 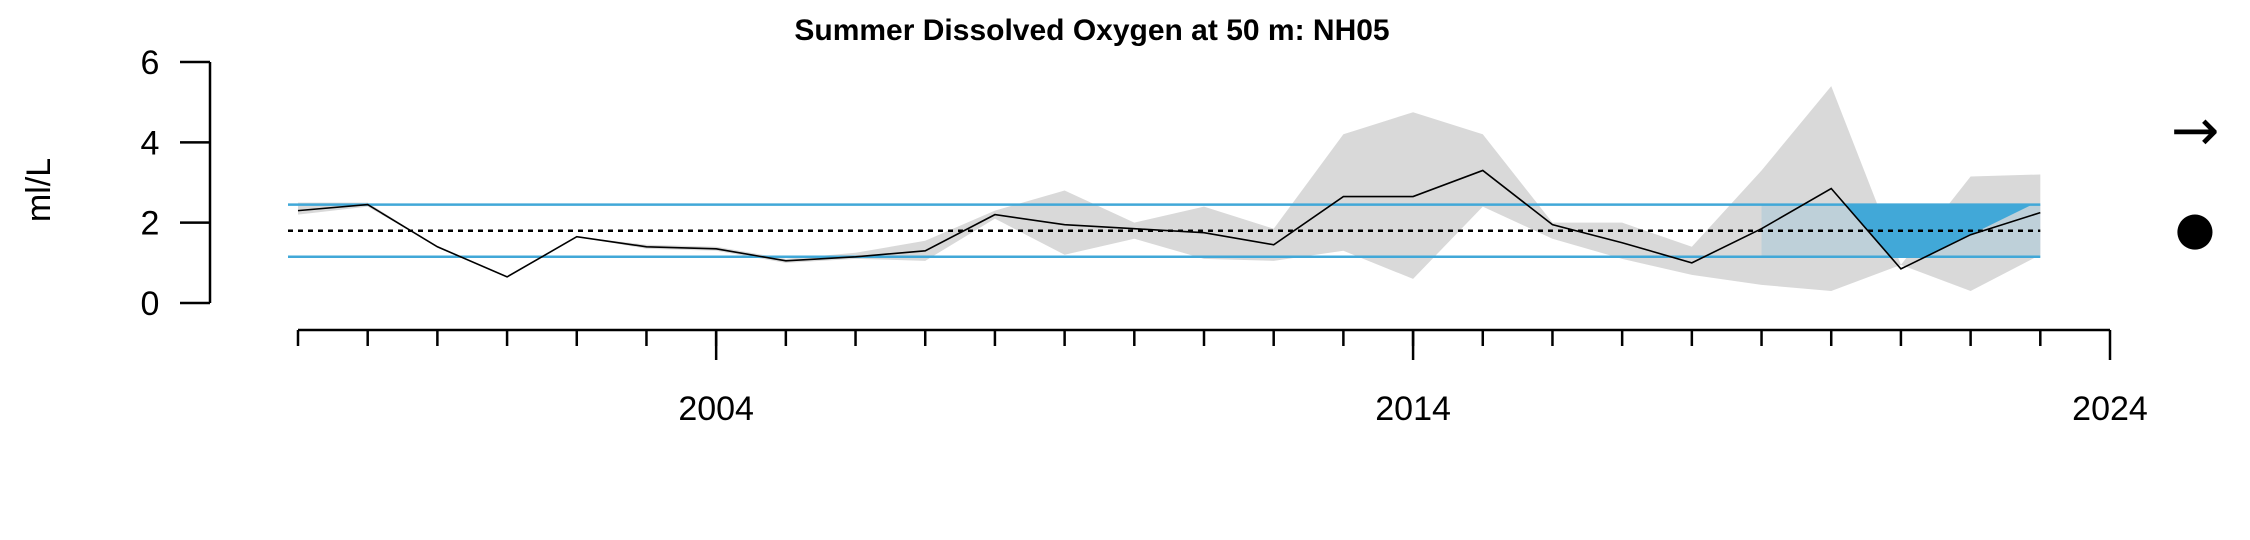 I want to click on chart-title: Summer Dissolved Oxygen at 50 m: NH05, so click(x=1091, y=30).